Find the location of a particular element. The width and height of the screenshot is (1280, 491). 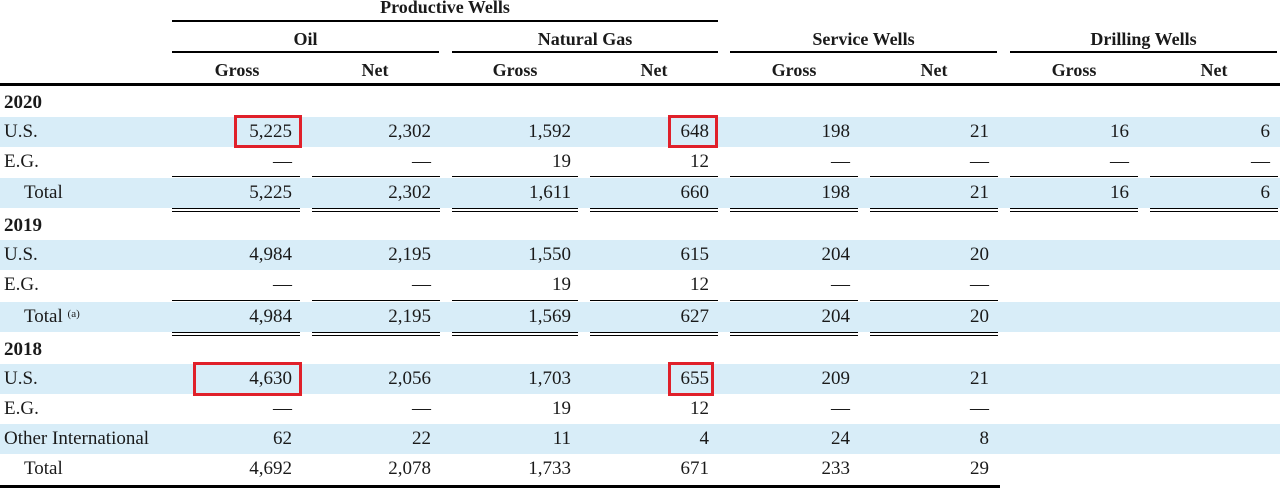

year-label: 2018 is located at coordinates (23, 349).